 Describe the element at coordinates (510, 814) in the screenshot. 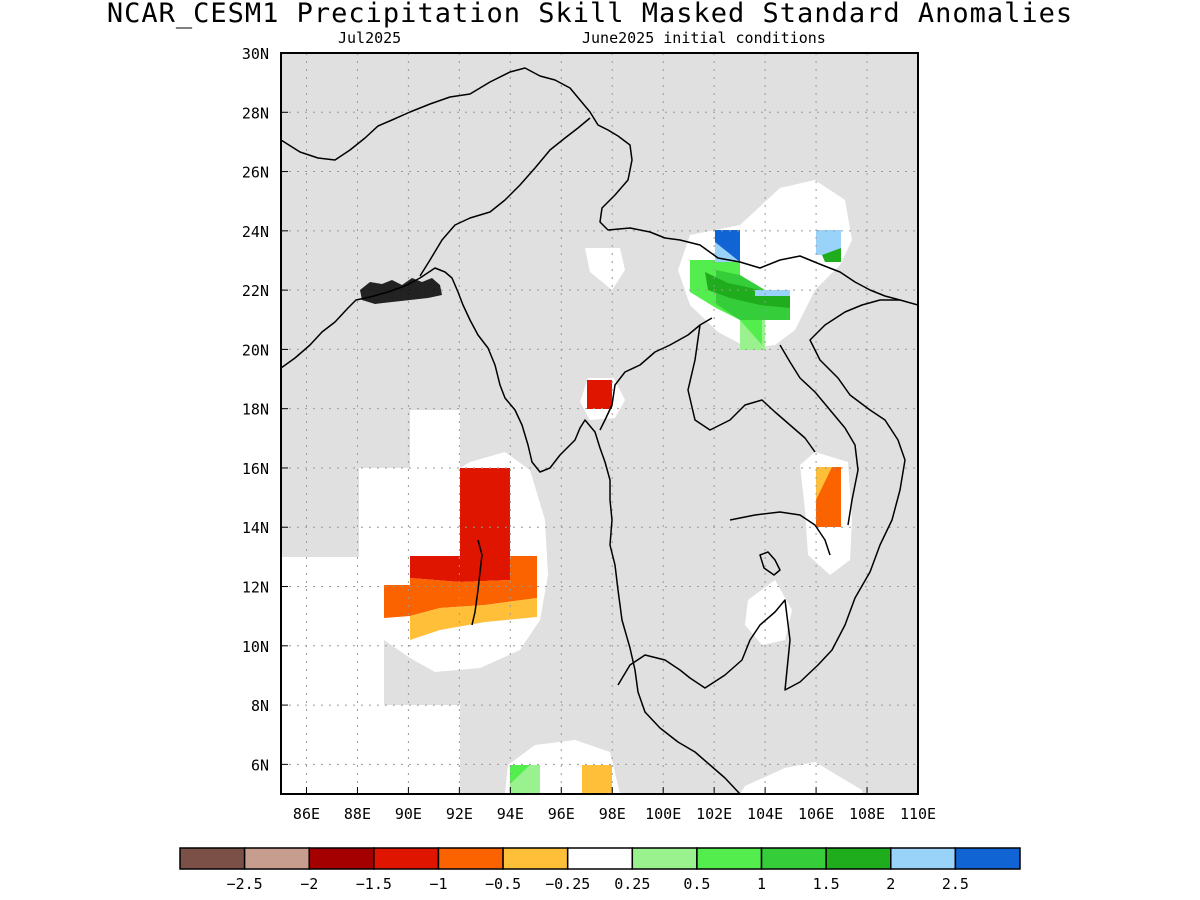

I see `tick-label-lon: 94E` at that location.